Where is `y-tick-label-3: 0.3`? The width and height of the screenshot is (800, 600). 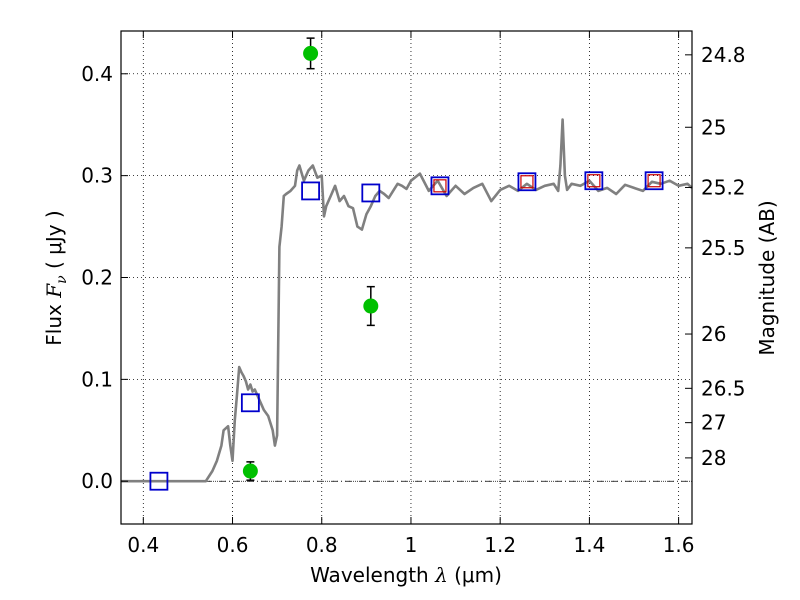
y-tick-label-3: 0.3 is located at coordinates (97, 176).